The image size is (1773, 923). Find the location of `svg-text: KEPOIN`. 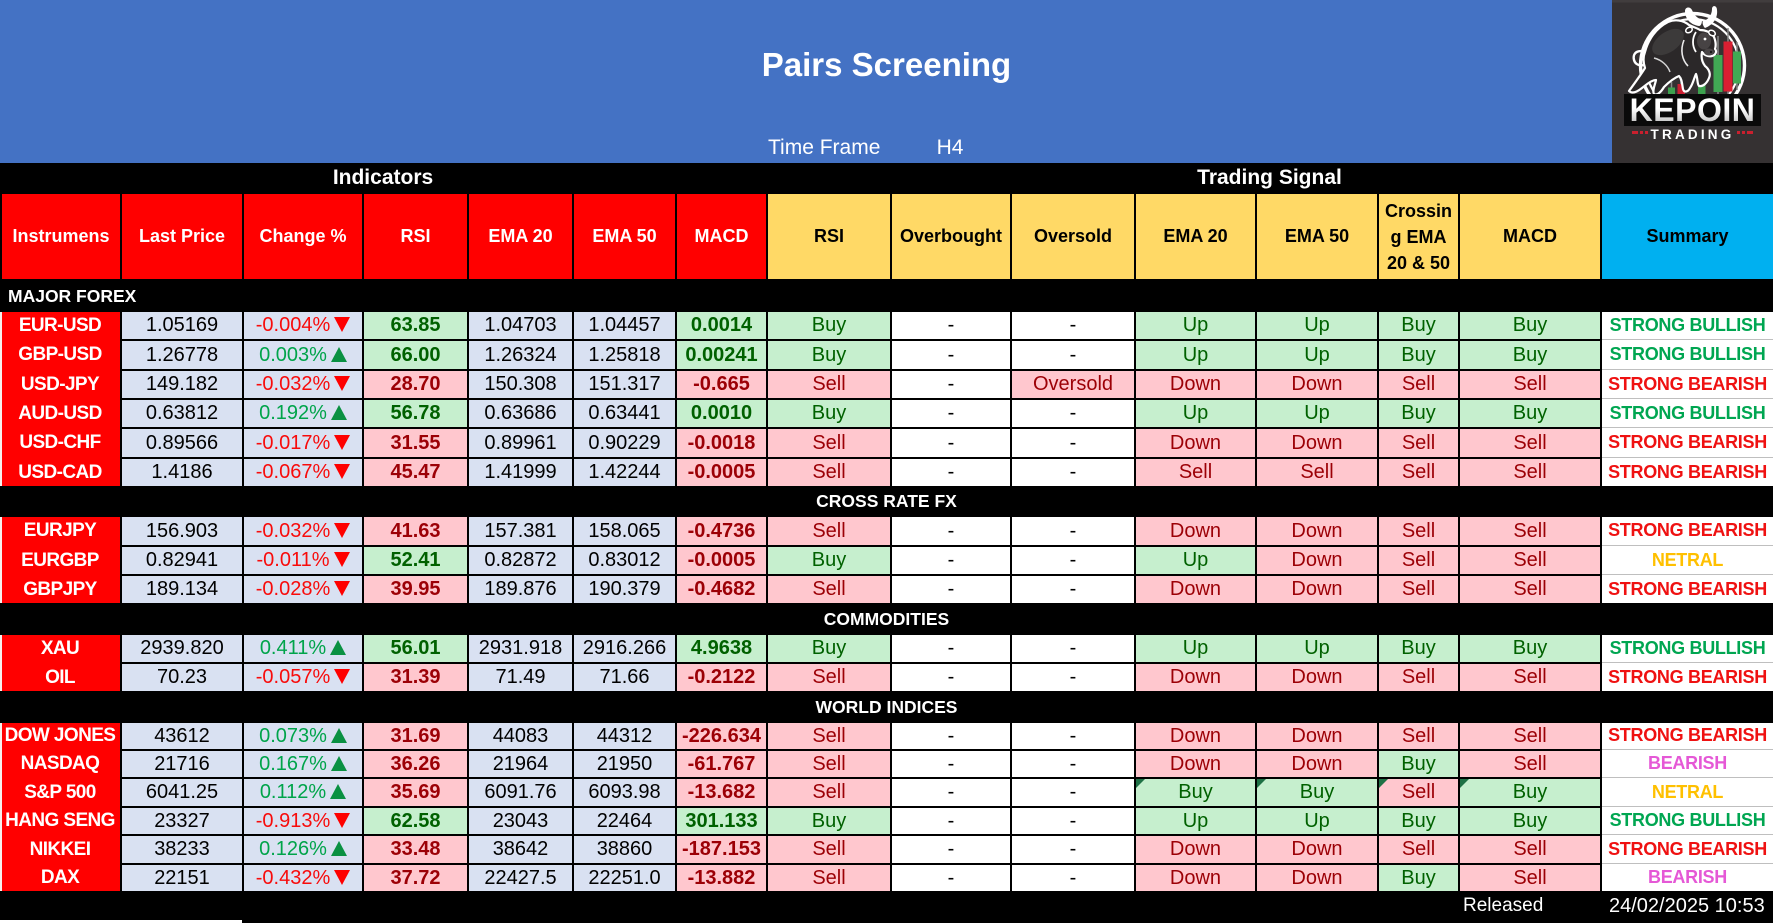

svg-text: KEPOIN is located at coordinates (1693, 110).